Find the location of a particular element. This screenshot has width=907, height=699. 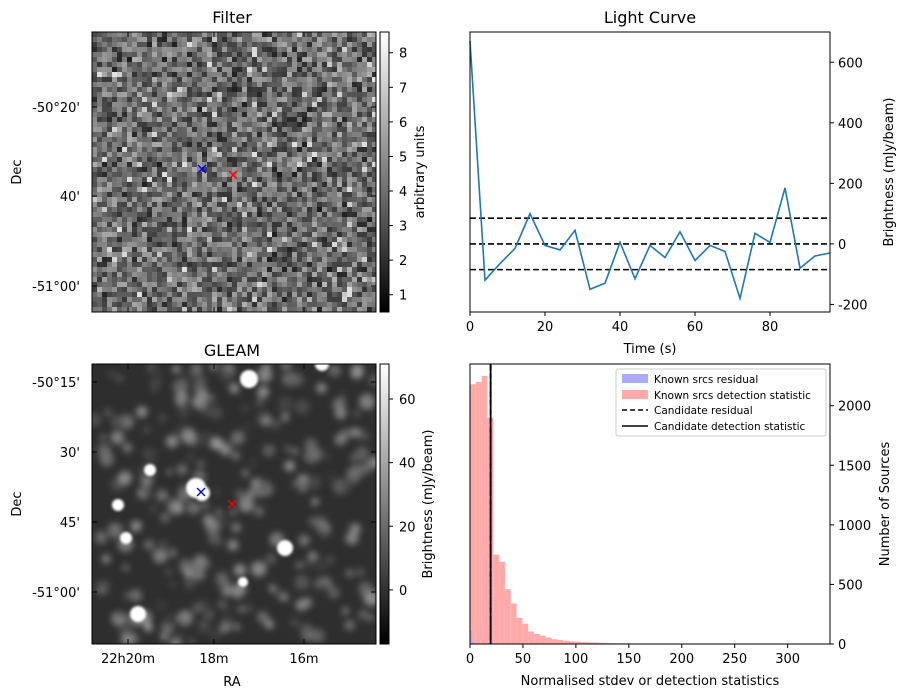

gleam-ytick-label: 45' is located at coordinates (70, 523).